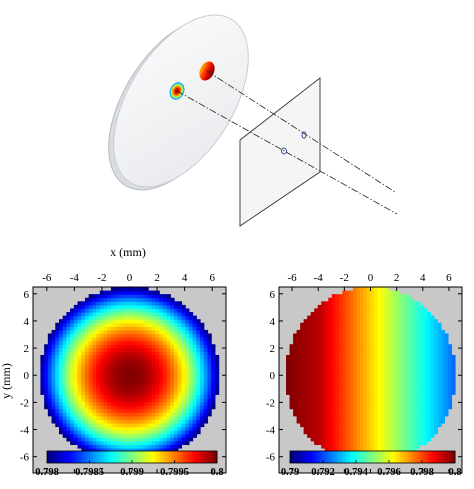  What do you see at coordinates (130, 278) in the screenshot?
I see `x-tick-label: 0` at bounding box center [130, 278].